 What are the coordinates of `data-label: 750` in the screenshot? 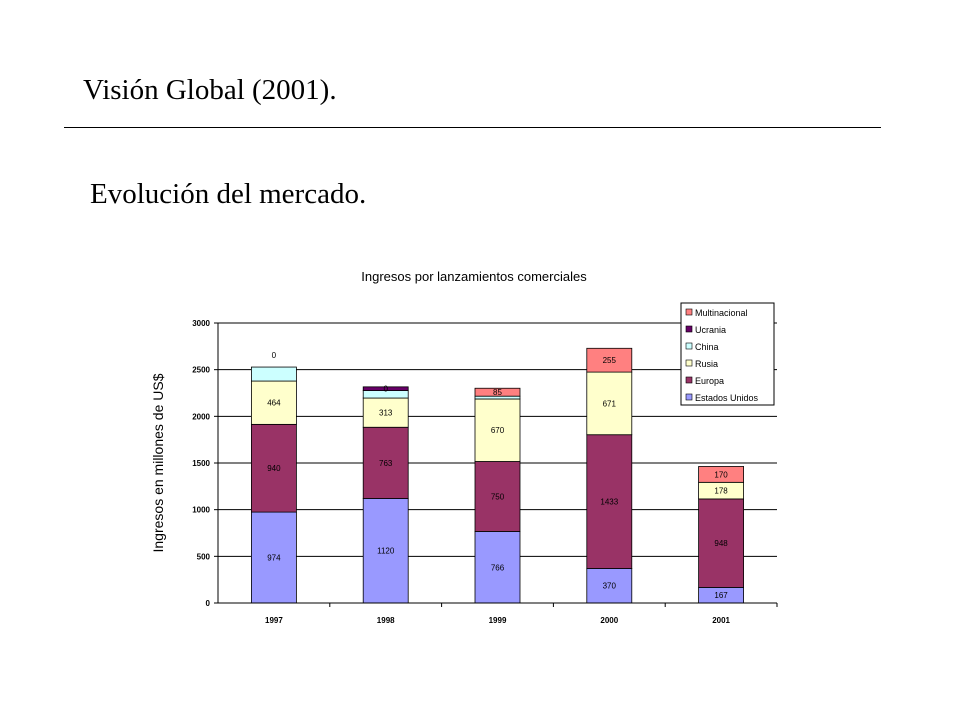 It's located at (498, 497).